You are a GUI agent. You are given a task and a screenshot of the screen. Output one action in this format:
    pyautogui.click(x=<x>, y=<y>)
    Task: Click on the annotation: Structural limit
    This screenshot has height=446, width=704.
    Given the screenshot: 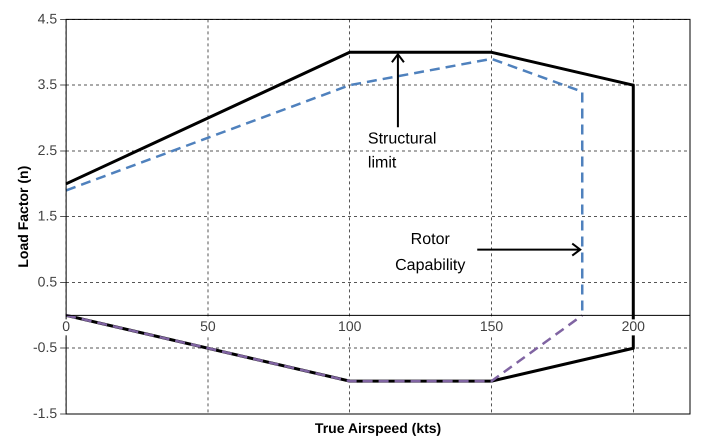 What is the action you would take?
    pyautogui.click(x=402, y=151)
    